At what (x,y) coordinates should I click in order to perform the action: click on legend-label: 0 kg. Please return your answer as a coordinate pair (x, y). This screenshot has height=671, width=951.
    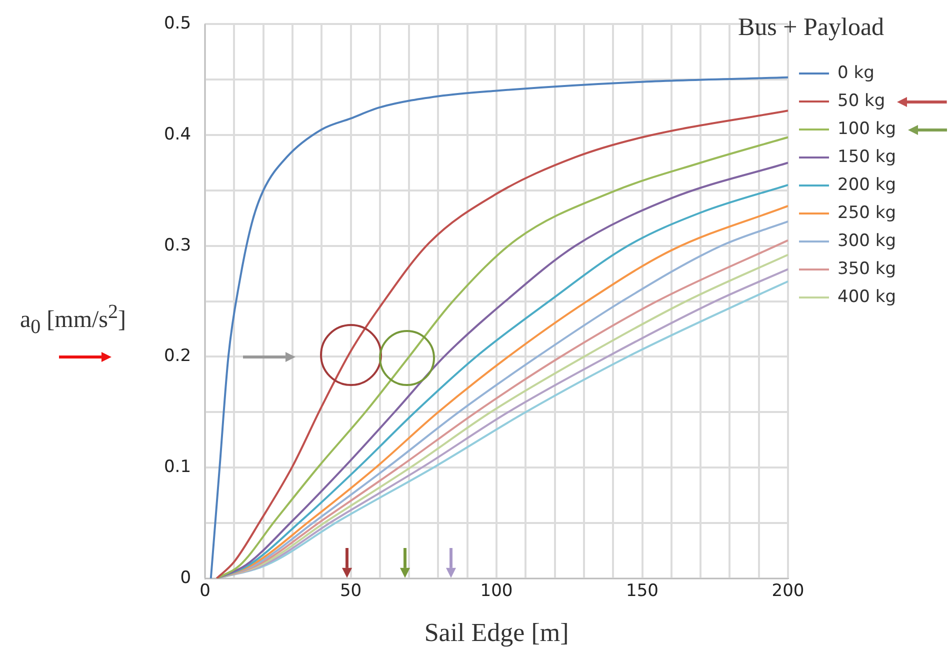
    Looking at the image, I should click on (856, 72).